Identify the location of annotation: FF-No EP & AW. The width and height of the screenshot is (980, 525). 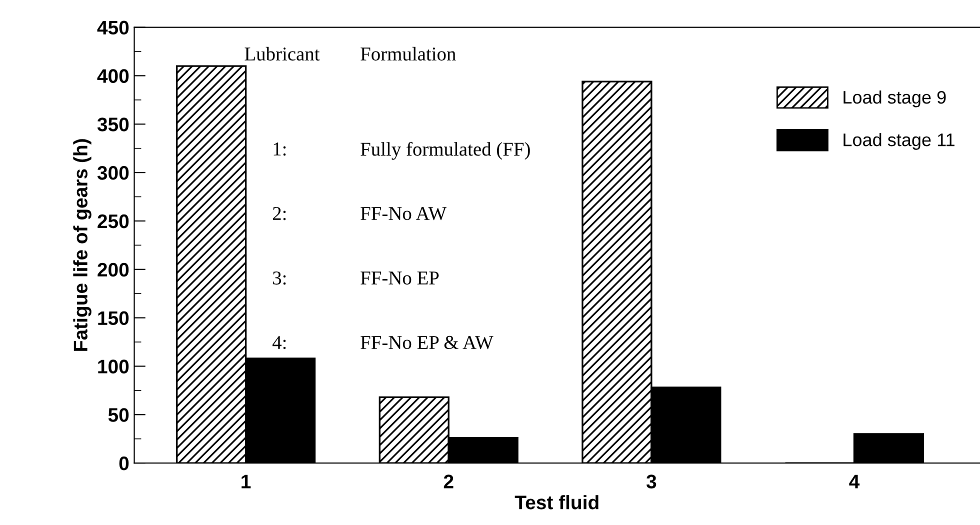
(427, 343).